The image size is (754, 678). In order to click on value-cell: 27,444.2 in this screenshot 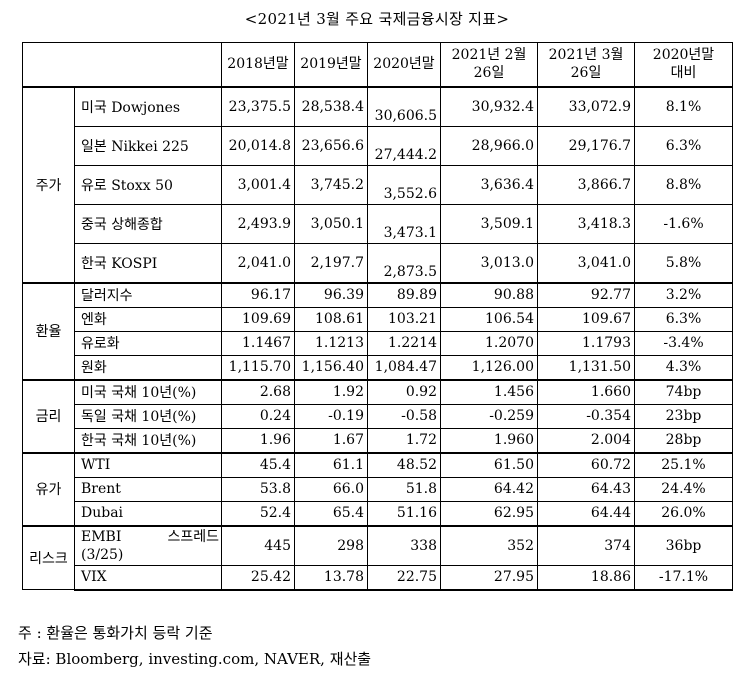, I will do `click(404, 145)`.